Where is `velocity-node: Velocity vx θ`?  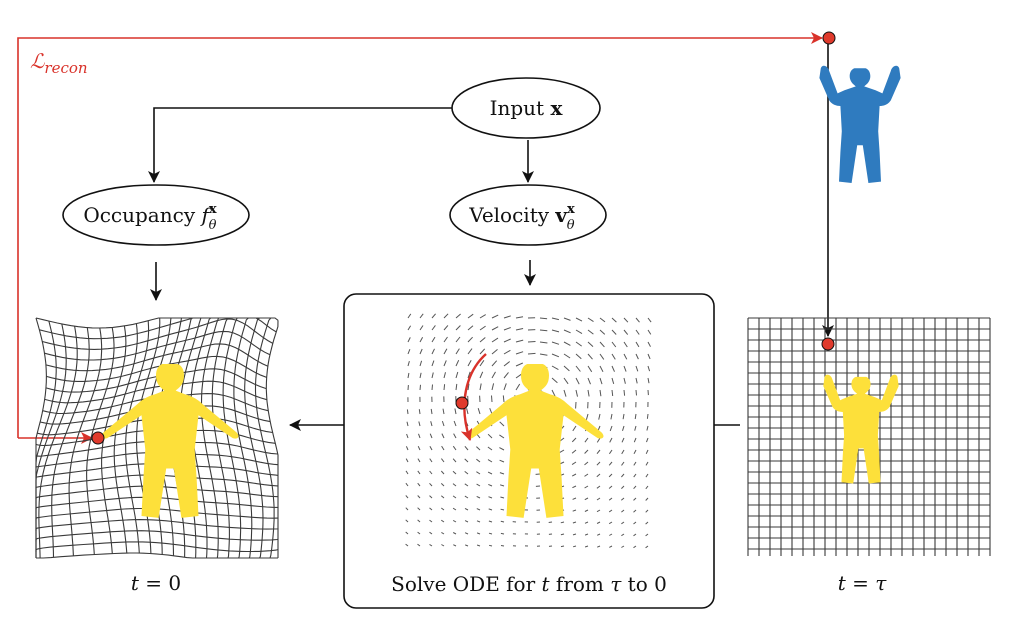 velocity-node: Velocity vx θ is located at coordinates (528, 215).